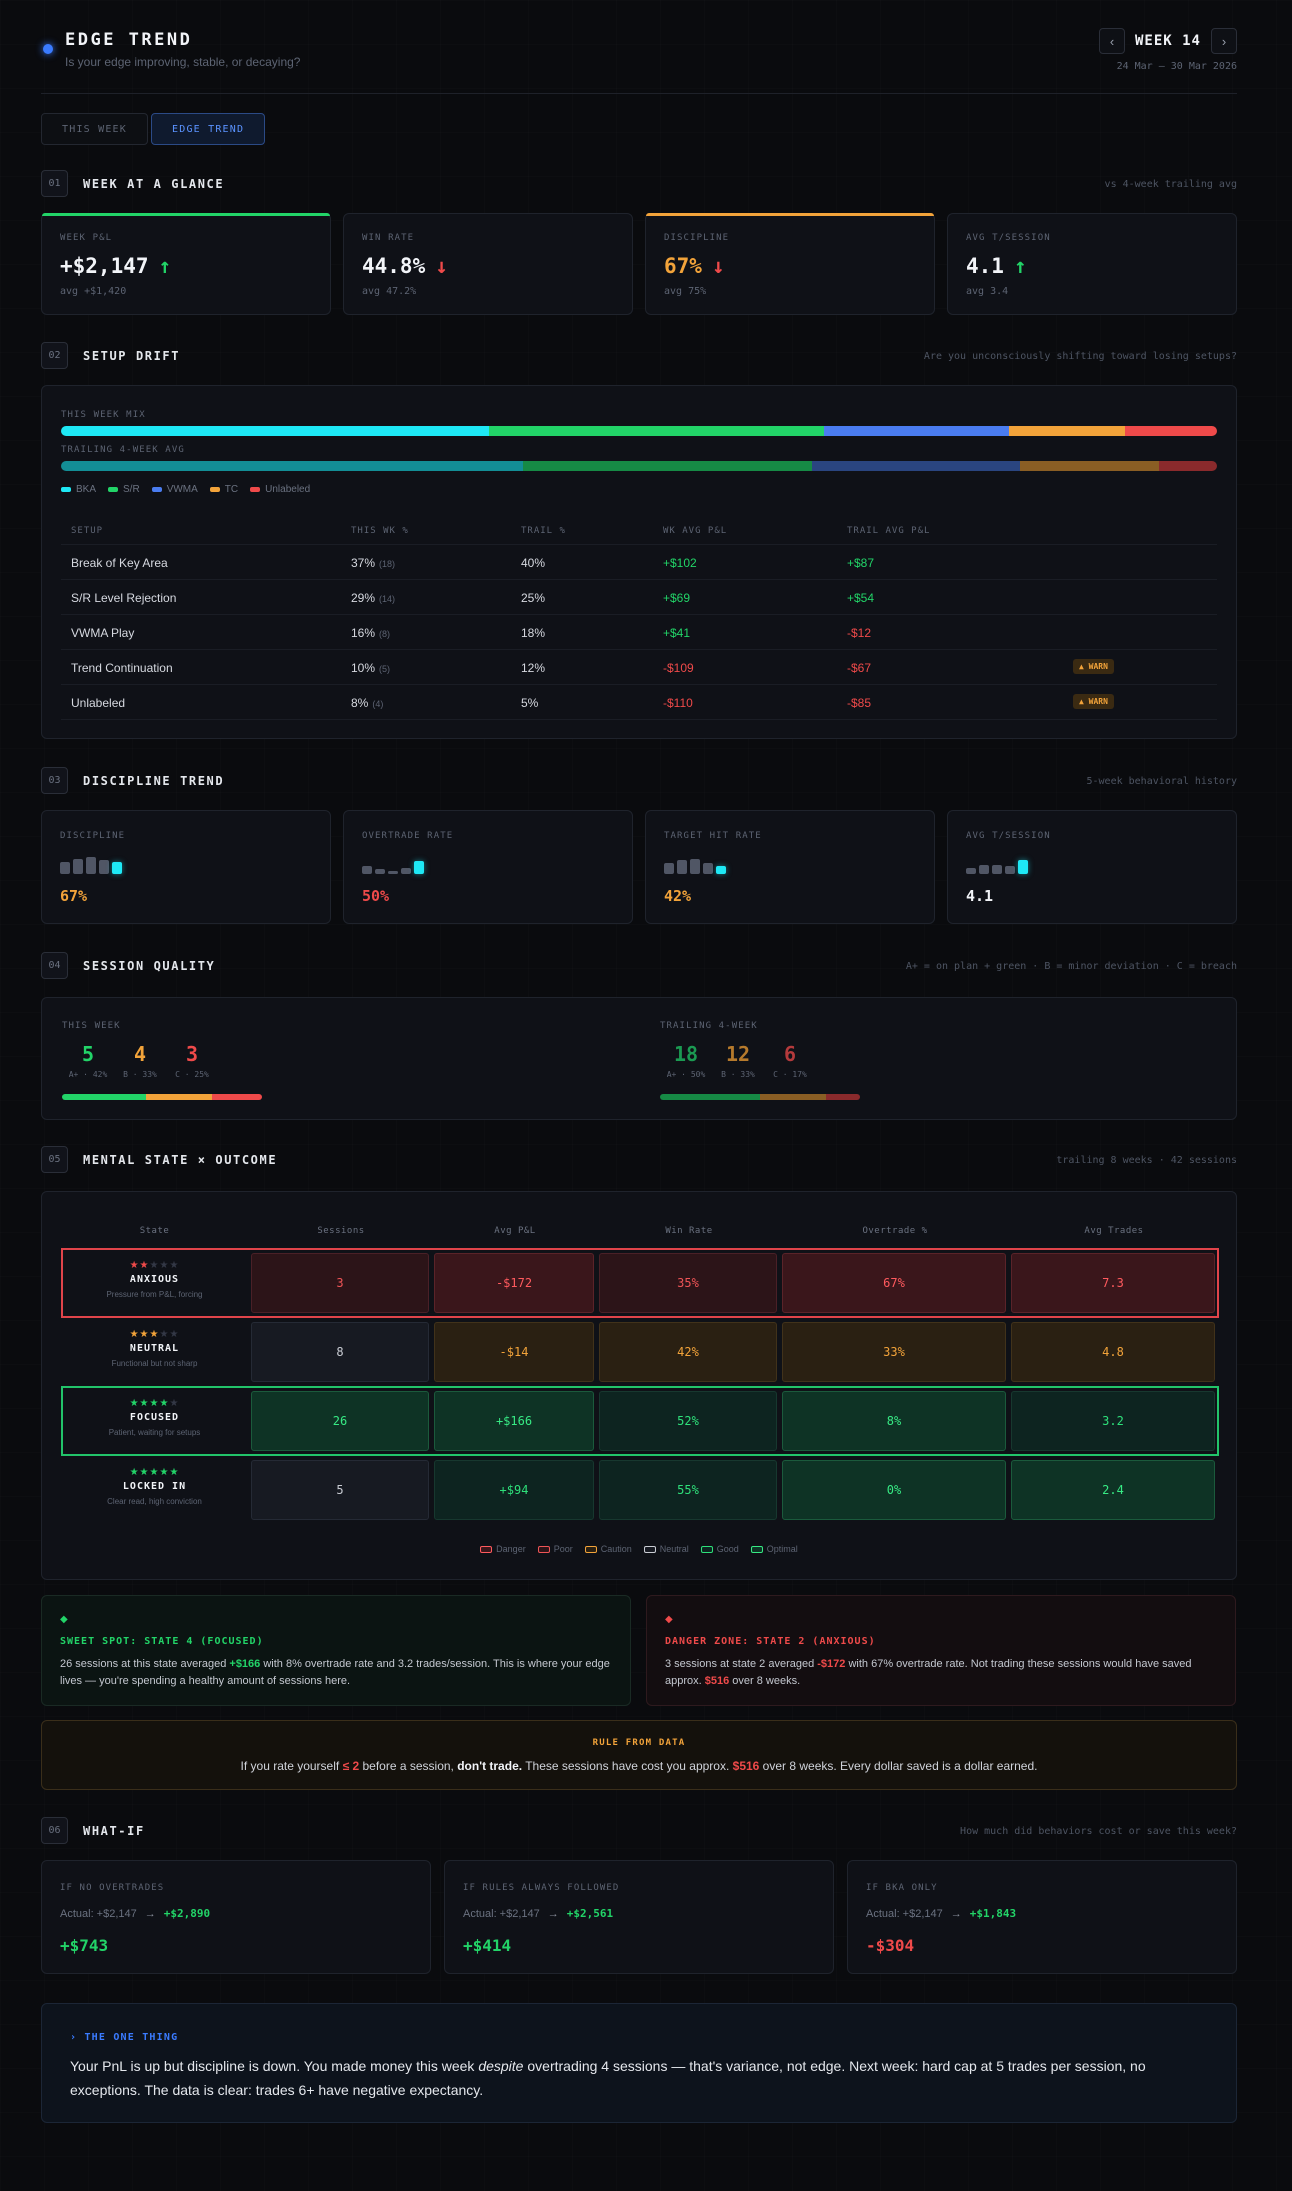 This screenshot has height=2191, width=1292. I want to click on danger-zone-title: DANGER ZONE: STATE 2 (ANXIOUS), so click(770, 1641).